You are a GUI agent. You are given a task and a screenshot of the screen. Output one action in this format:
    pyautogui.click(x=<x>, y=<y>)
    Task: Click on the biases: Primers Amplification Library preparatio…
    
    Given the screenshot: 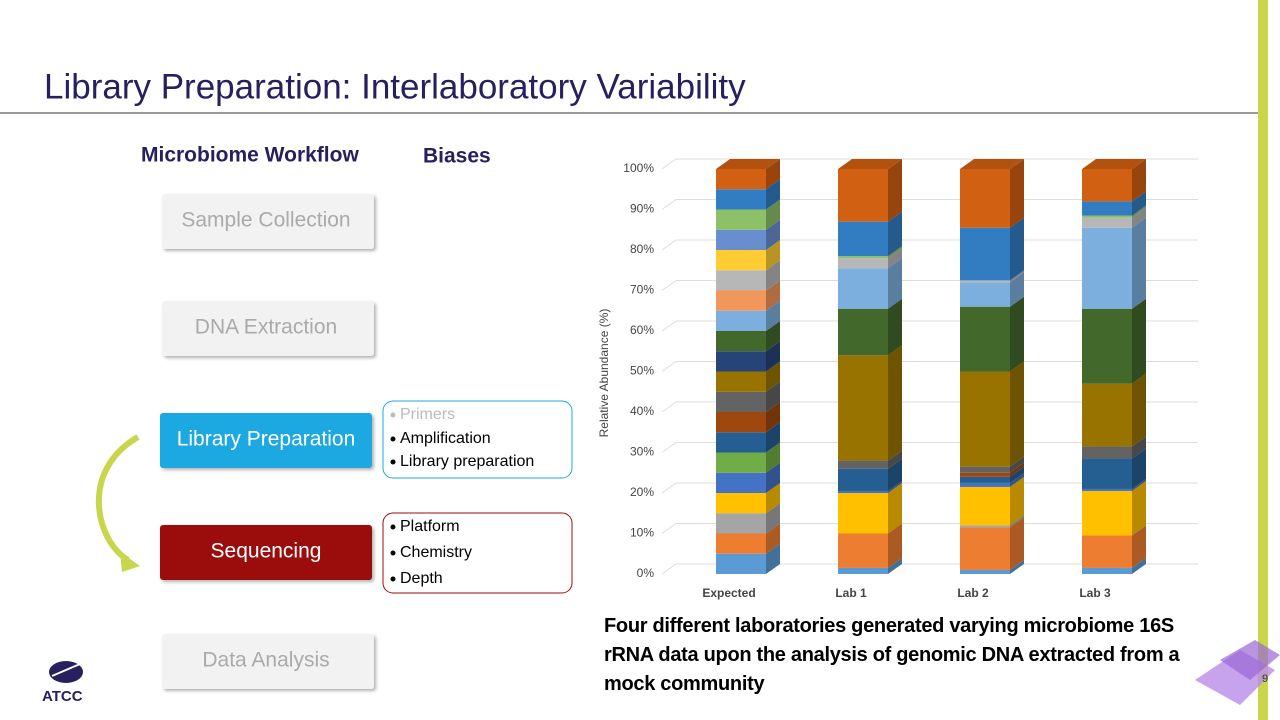 What is the action you would take?
    pyautogui.click(x=477, y=497)
    